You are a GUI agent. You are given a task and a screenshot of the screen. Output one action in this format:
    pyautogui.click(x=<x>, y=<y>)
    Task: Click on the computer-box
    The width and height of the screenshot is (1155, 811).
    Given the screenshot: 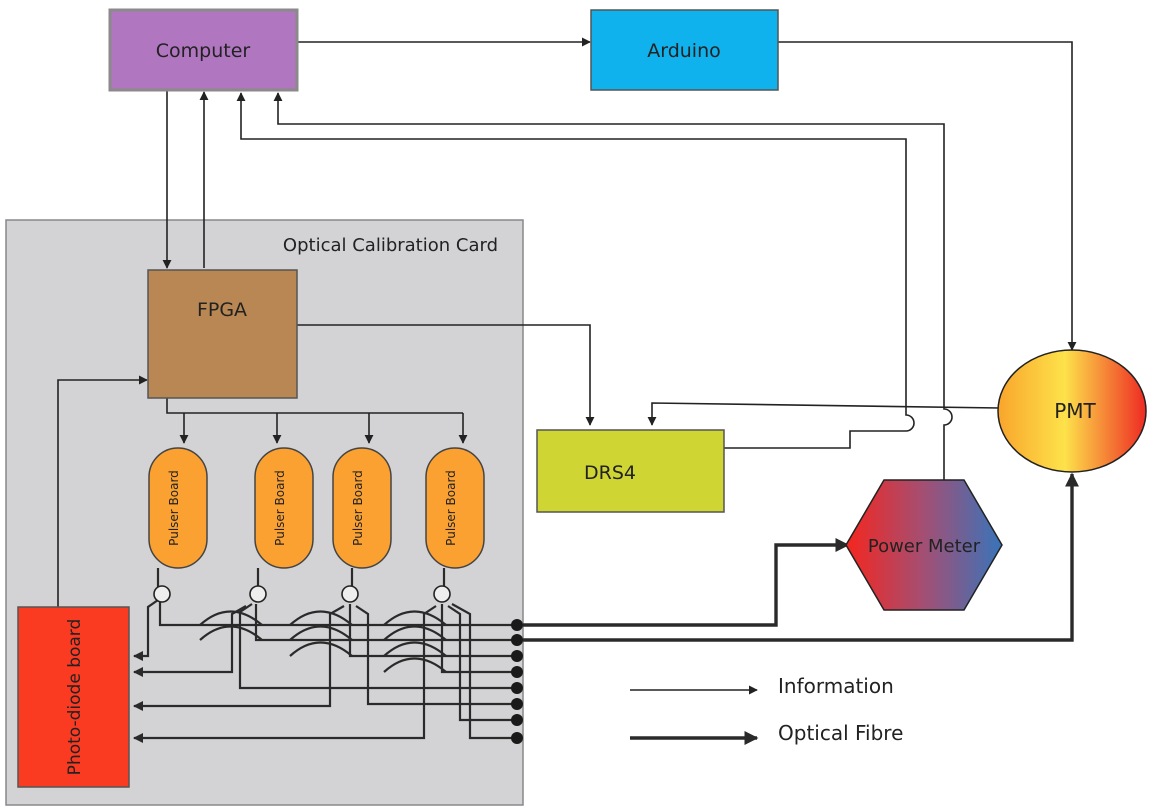 What is the action you would take?
    pyautogui.click(x=203, y=50)
    